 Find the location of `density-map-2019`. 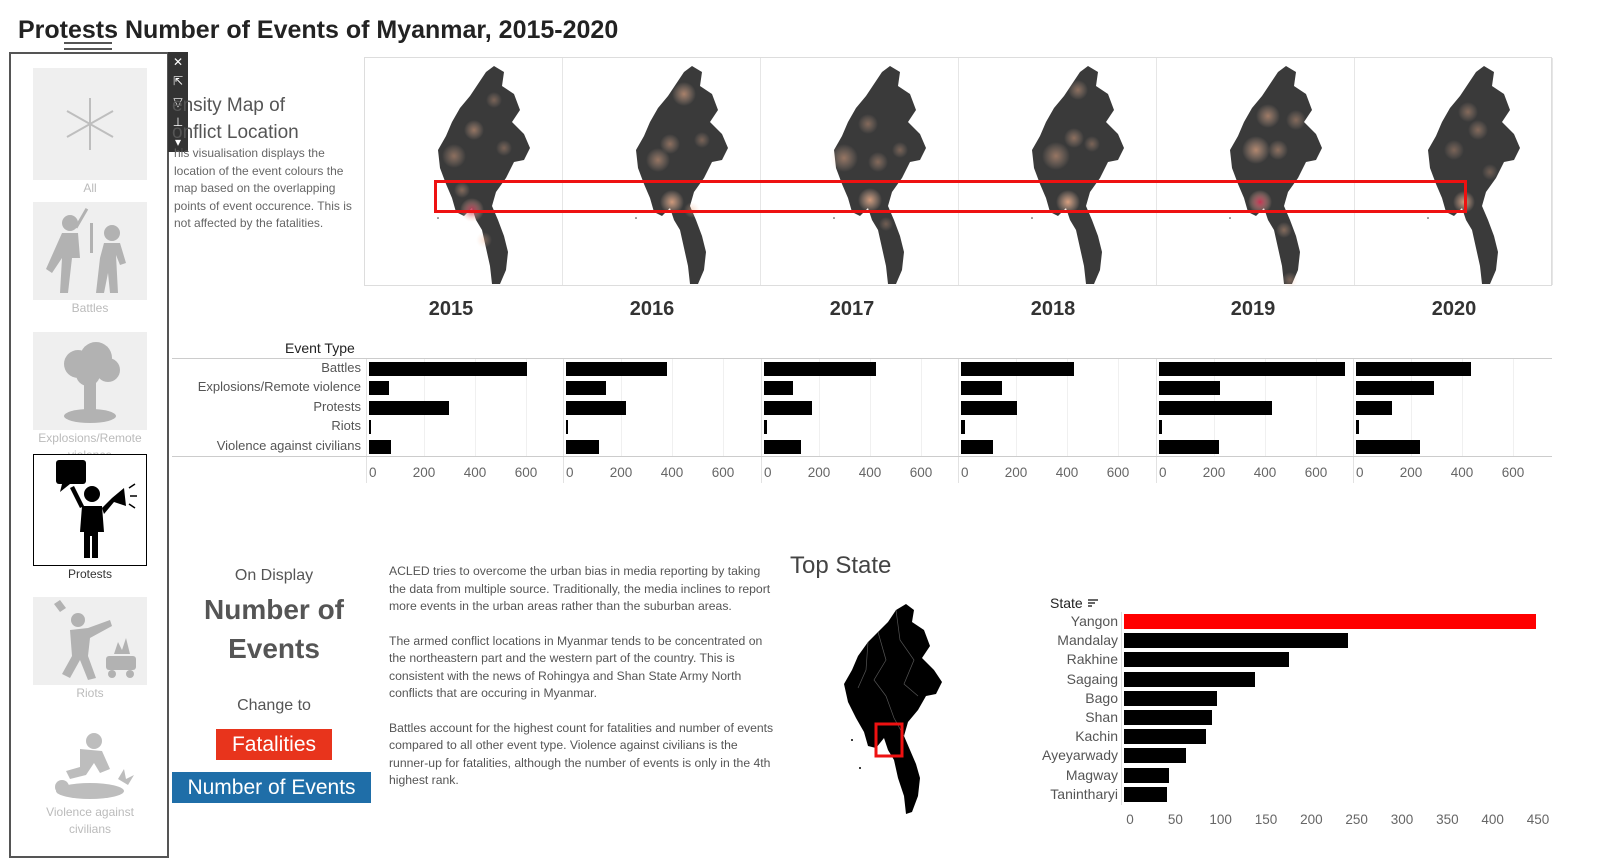

density-map-2019 is located at coordinates (1256, 173).